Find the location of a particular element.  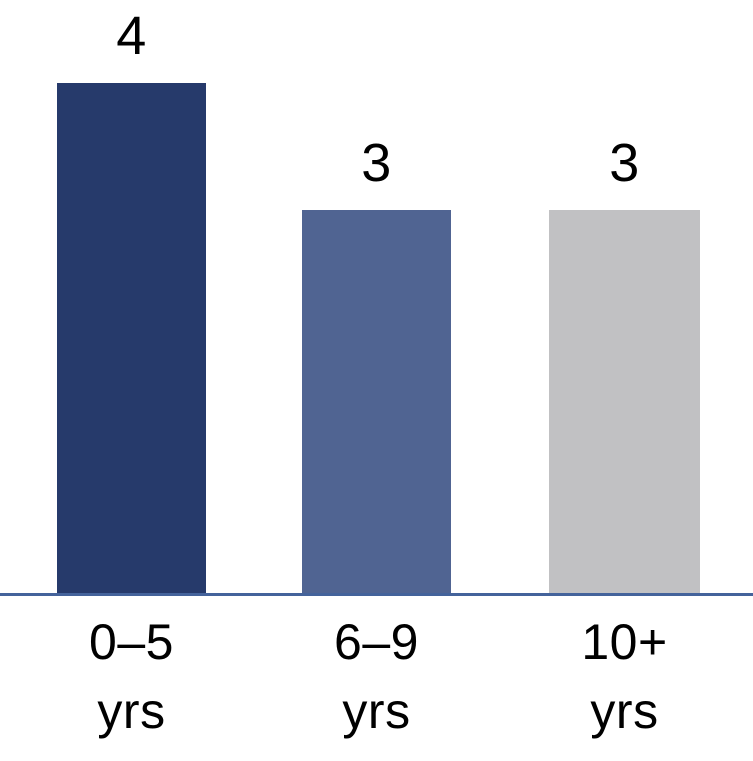

tick-range-text: 0–5 is located at coordinates (131, 642).